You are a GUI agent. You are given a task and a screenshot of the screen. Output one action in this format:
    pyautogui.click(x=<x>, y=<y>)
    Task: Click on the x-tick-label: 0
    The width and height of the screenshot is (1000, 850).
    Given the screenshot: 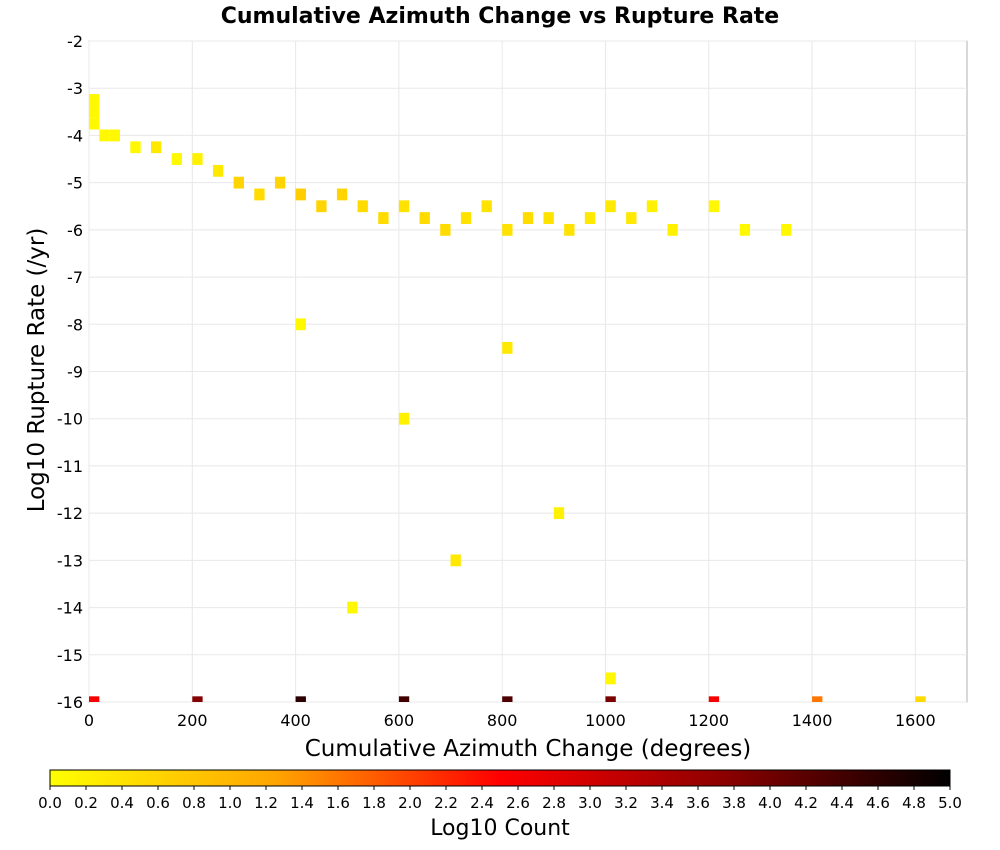 What is the action you would take?
    pyautogui.click(x=89, y=720)
    